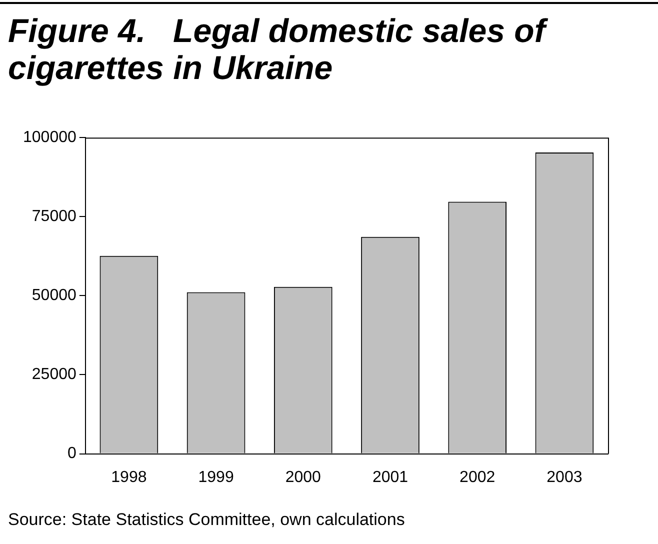 This screenshot has height=544, width=658. I want to click on x-tick-label: 2000, so click(303, 477).